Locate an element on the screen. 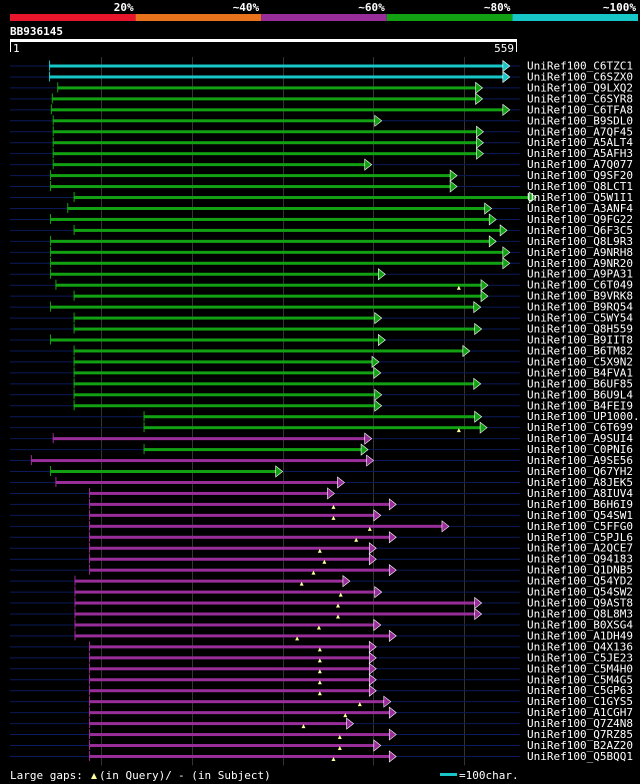 The width and height of the screenshot is (640, 784). hit-label: UniRef100_Q94183 is located at coordinates (580, 559).